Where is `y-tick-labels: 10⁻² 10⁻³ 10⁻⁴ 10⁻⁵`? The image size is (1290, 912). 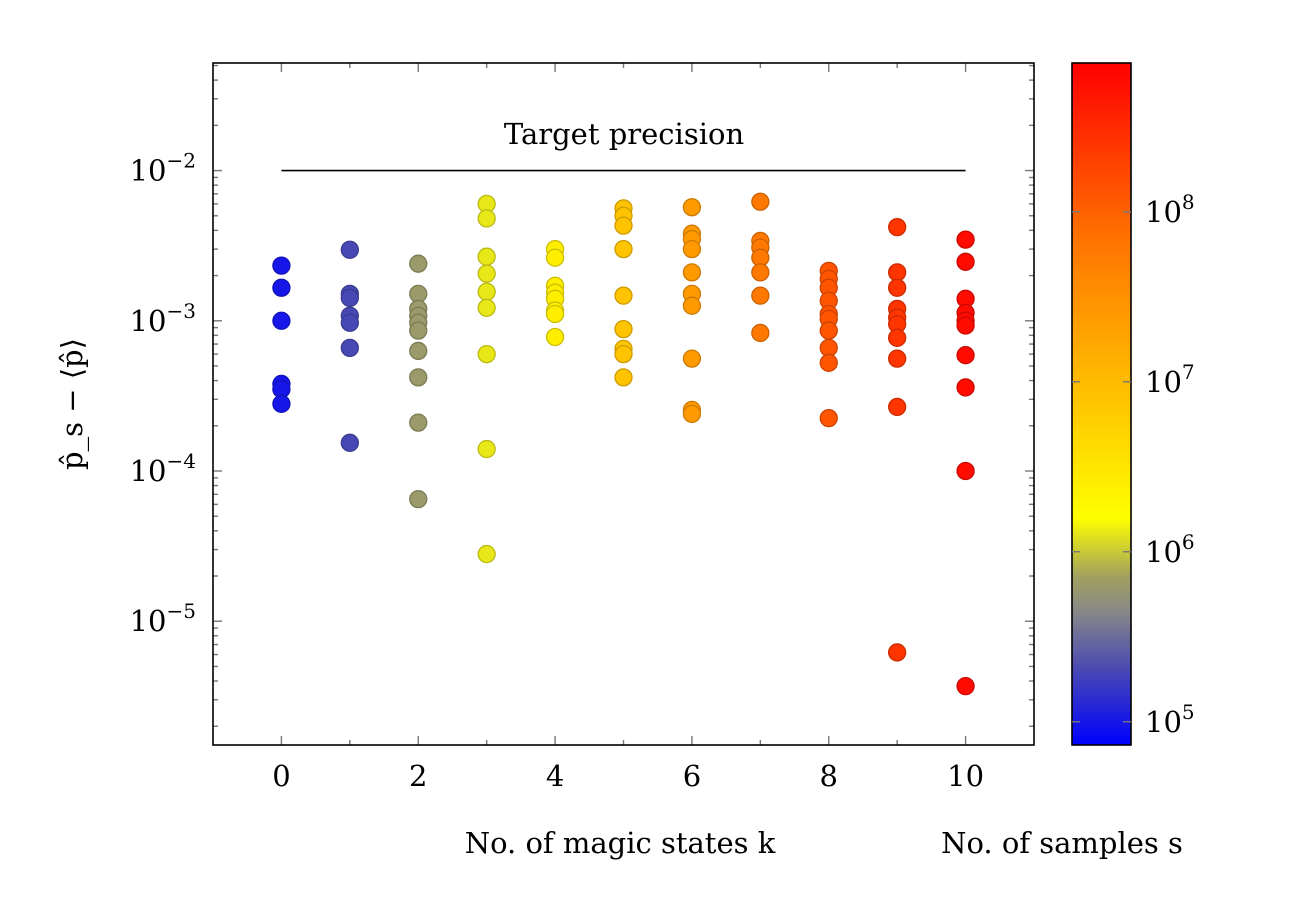
y-tick-labels: 10⁻² 10⁻³ 10⁻⁴ 10⁻⁵ is located at coordinates (163, 394).